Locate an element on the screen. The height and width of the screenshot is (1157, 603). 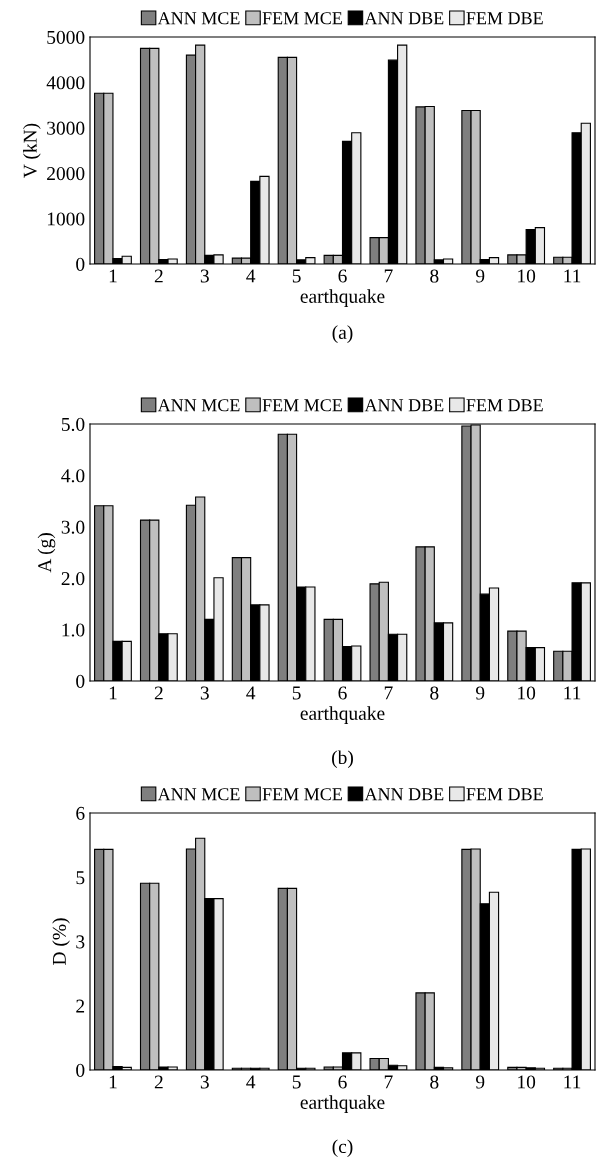
y-tick-label: 3 is located at coordinates (80, 942).